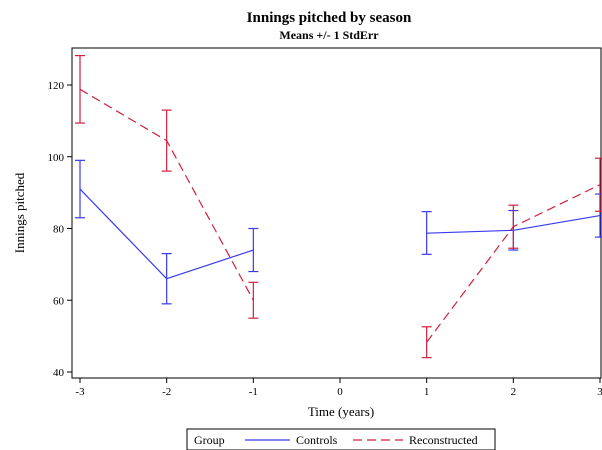 The width and height of the screenshot is (602, 450). What do you see at coordinates (56, 158) in the screenshot?
I see `y-tick-label: 100` at bounding box center [56, 158].